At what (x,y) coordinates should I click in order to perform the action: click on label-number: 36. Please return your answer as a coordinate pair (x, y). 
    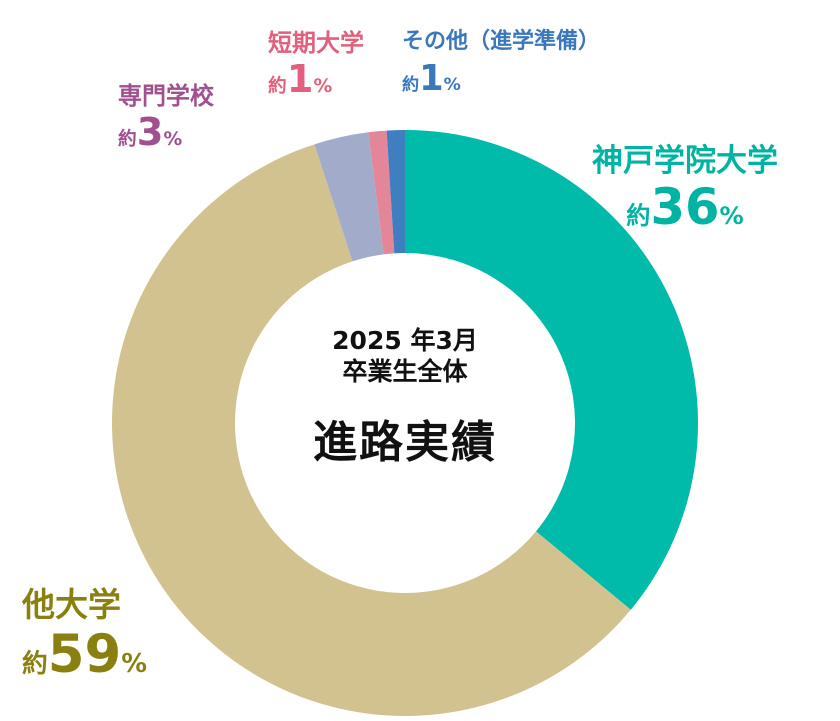
    Looking at the image, I should click on (685, 207).